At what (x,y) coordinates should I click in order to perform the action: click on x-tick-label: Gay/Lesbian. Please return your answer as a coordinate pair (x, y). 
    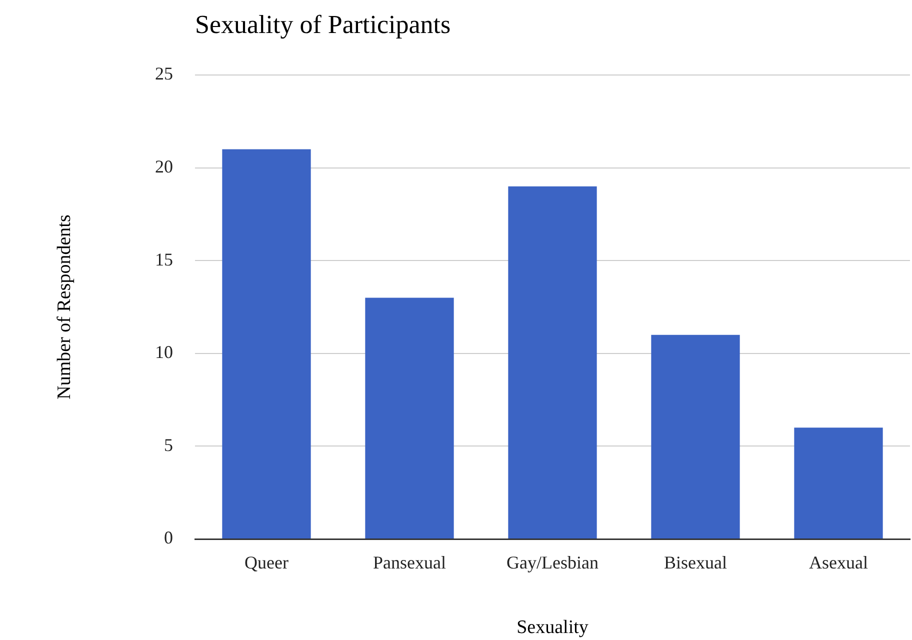
    Looking at the image, I should click on (552, 562).